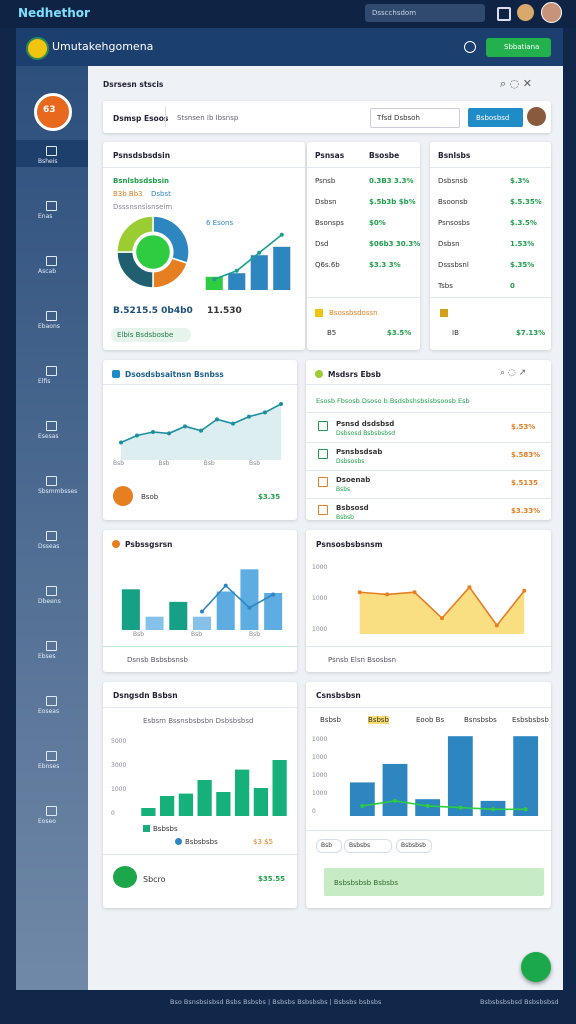 This screenshot has height=1024, width=576. Describe the element at coordinates (332, 333) in the screenshot. I see `footer-count: B5` at that location.